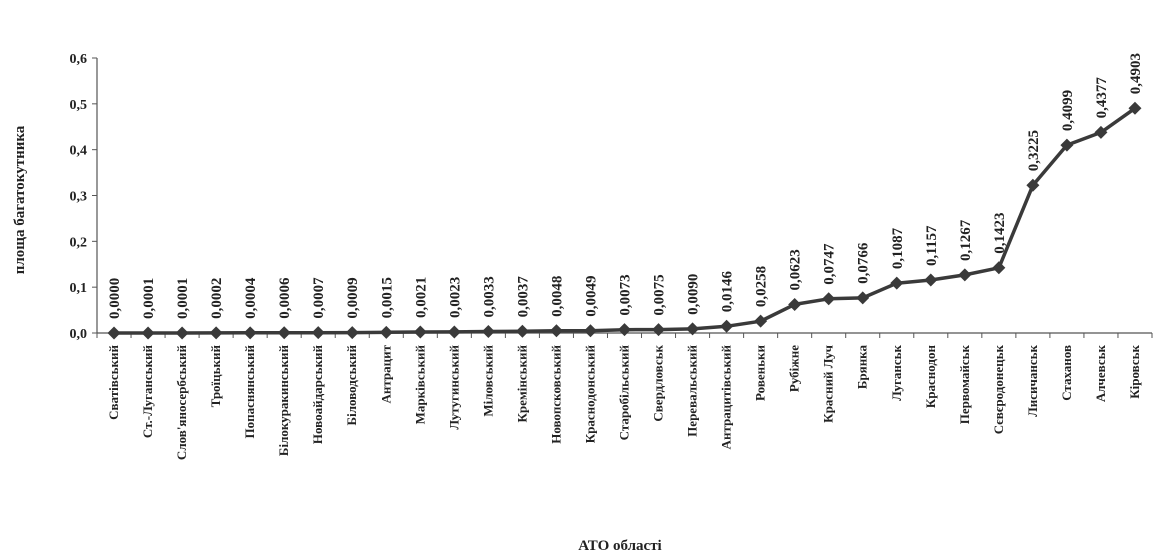  What do you see at coordinates (896, 373) in the screenshot?
I see `category-label: Луганськ` at bounding box center [896, 373].